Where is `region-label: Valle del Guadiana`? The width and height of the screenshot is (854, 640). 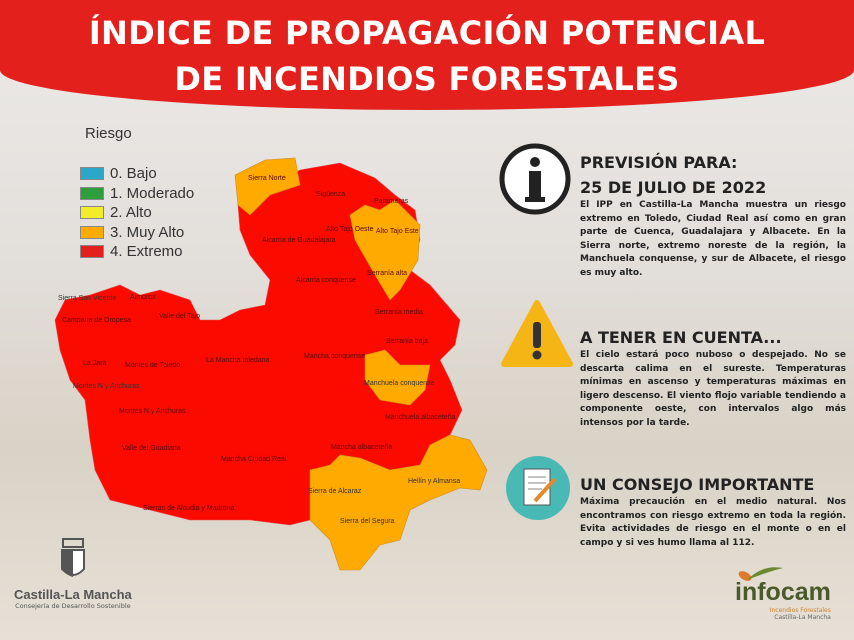 region-label: Valle del Guadiana is located at coordinates (151, 448).